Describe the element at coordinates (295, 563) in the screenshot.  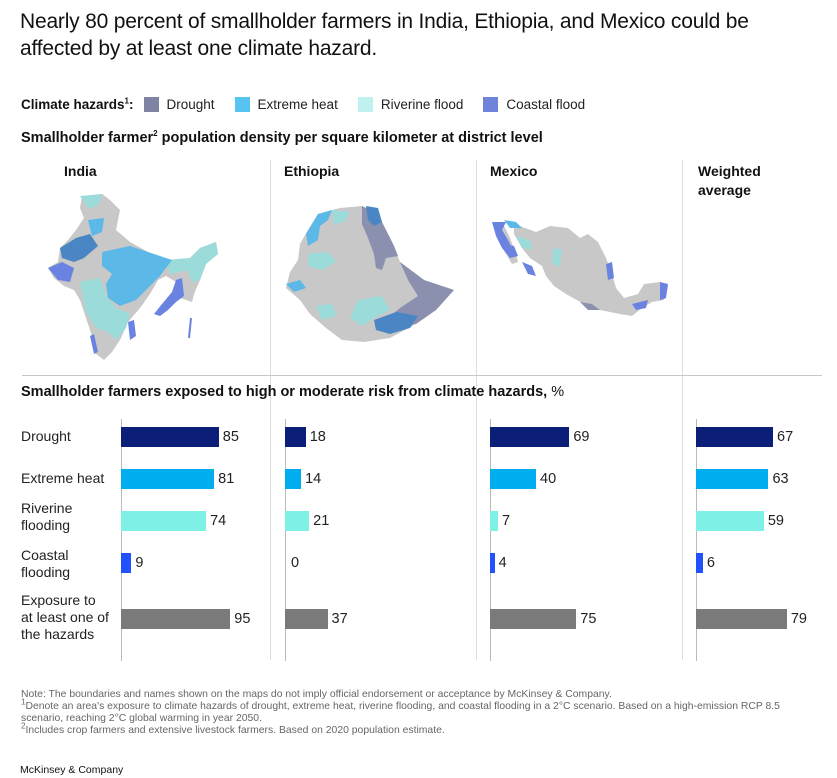
I see `bar-value-label: 0` at that location.